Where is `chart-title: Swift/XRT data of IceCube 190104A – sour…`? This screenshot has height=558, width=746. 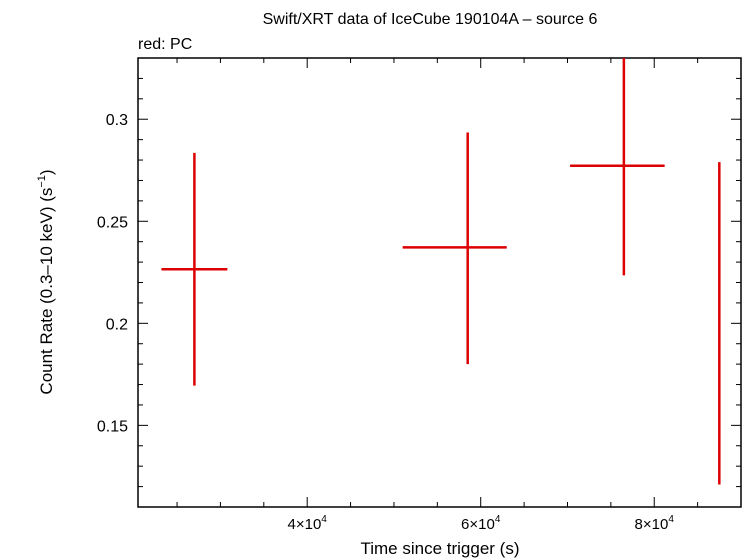
chart-title: Swift/XRT data of IceCube 190104A – sour… is located at coordinates (430, 19).